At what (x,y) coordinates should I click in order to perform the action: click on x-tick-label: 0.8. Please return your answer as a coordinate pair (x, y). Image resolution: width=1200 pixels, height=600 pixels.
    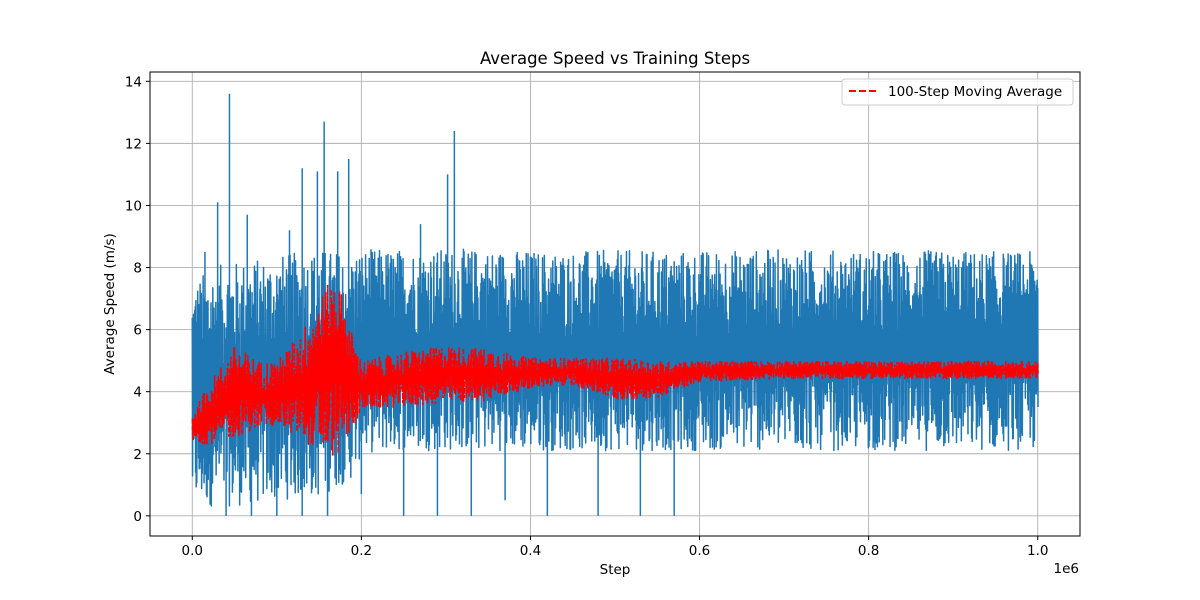
    Looking at the image, I should click on (868, 551).